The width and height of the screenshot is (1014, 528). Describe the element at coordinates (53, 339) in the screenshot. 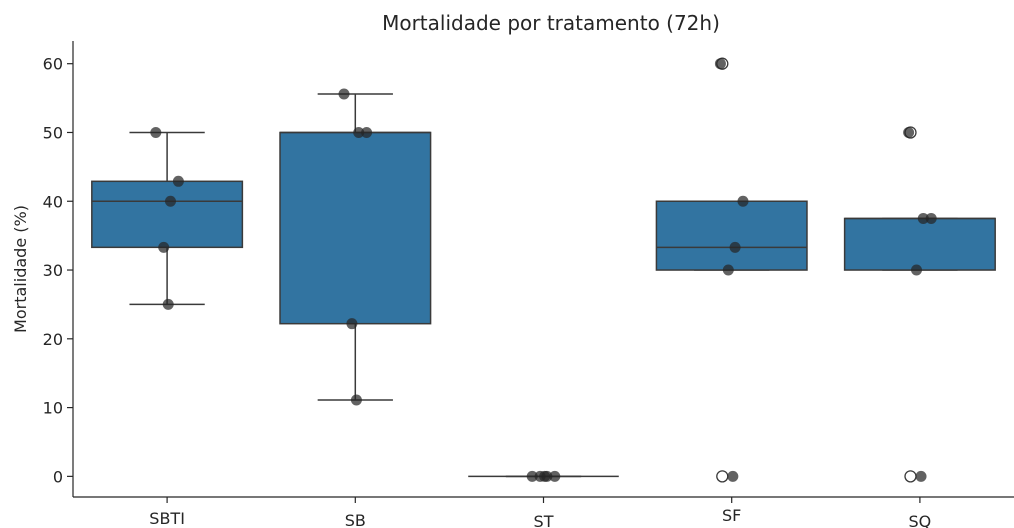

I see `y-tick-label: 20` at that location.